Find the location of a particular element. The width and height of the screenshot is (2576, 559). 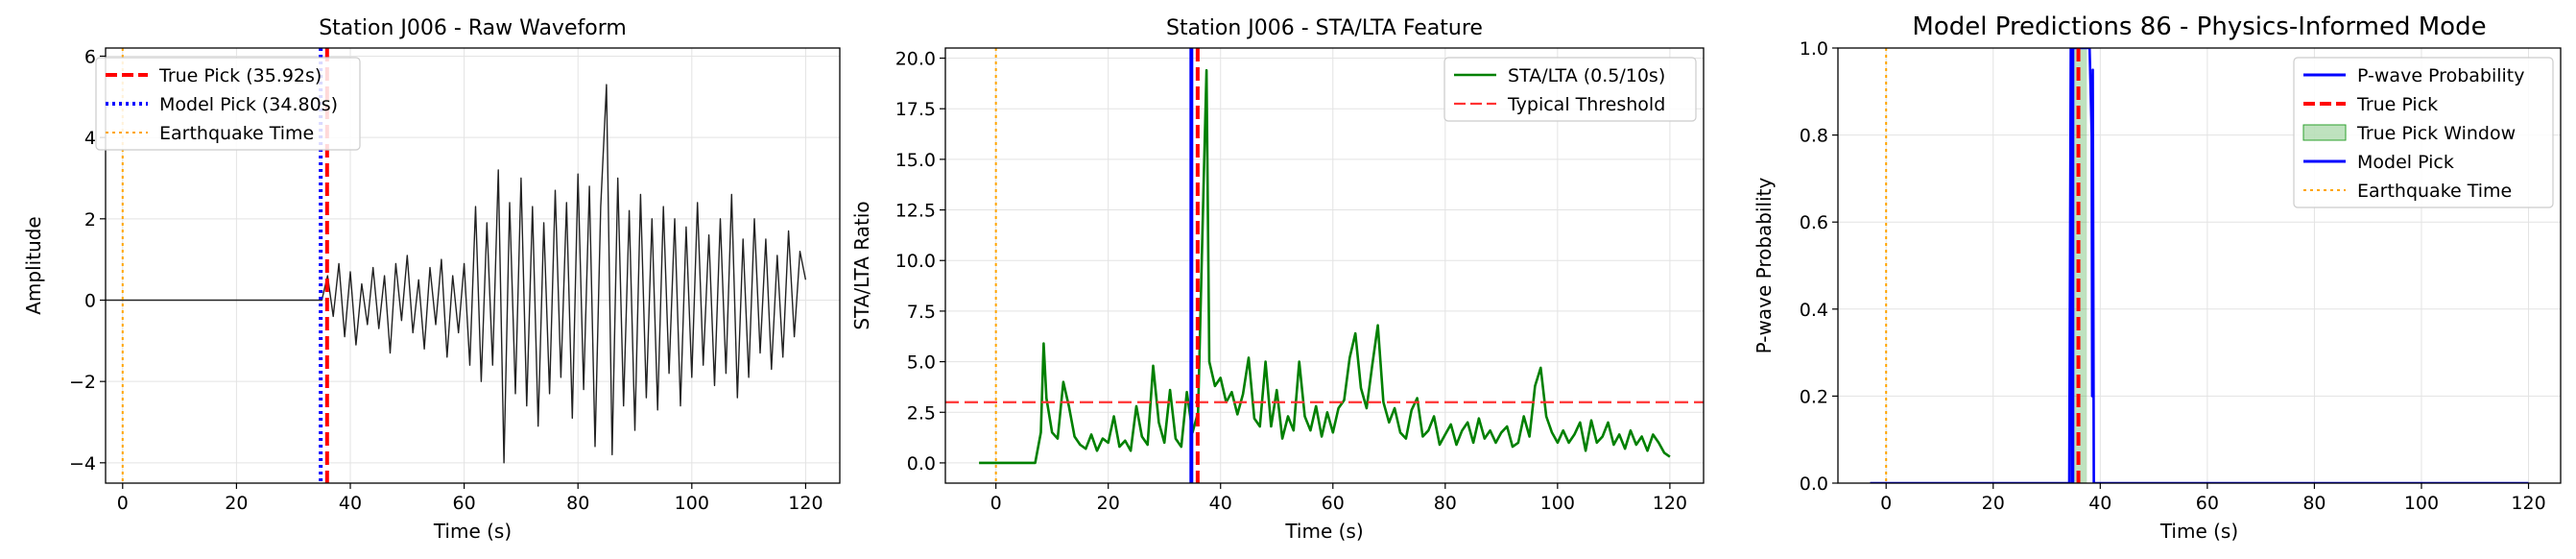

chart-title: Station J006 - STA/LTA Feature is located at coordinates (1324, 28).